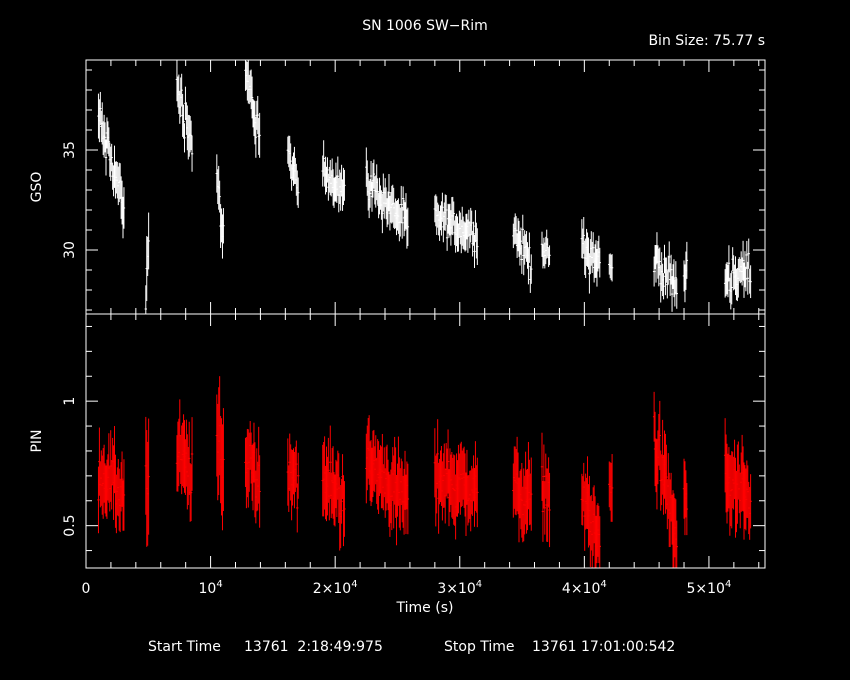 This screenshot has width=850, height=680. Describe the element at coordinates (184, 647) in the screenshot. I see `start-time-label: Start Time` at that location.